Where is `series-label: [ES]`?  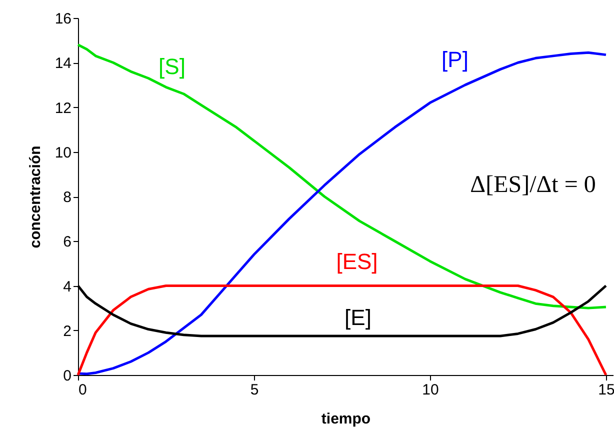 series-label: [ES] is located at coordinates (357, 261).